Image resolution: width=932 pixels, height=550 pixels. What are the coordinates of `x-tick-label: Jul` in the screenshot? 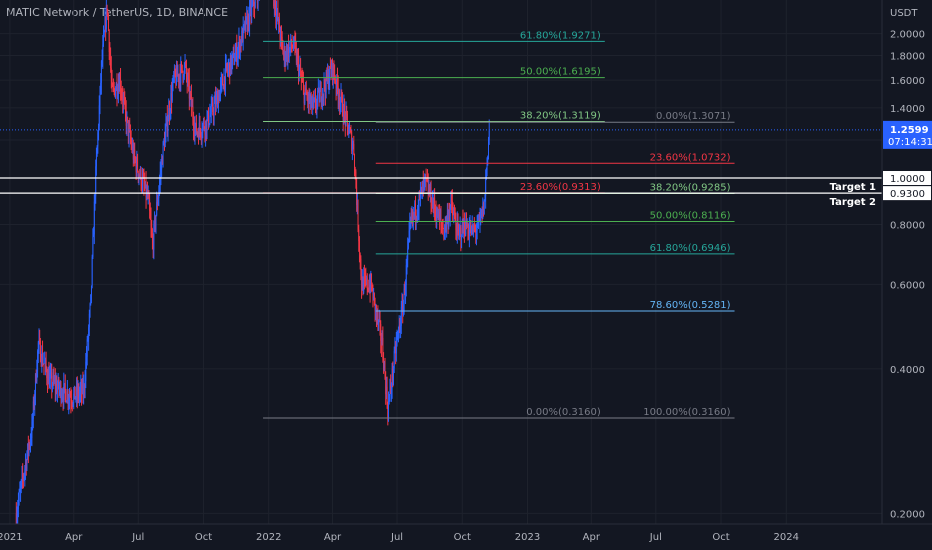 It's located at (137, 537).